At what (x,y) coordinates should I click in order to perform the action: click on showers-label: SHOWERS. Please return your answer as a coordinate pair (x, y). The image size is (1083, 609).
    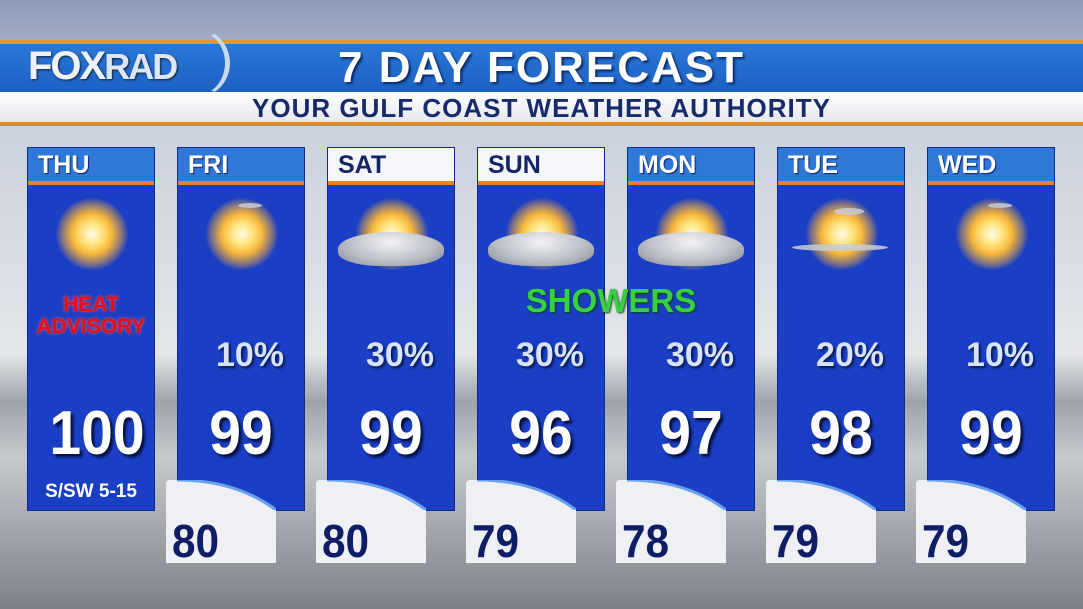
    Looking at the image, I should click on (611, 300).